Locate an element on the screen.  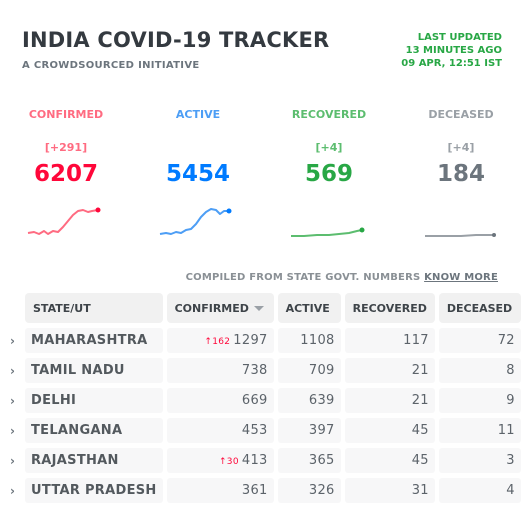
active-cell: 639 is located at coordinates (309, 400).